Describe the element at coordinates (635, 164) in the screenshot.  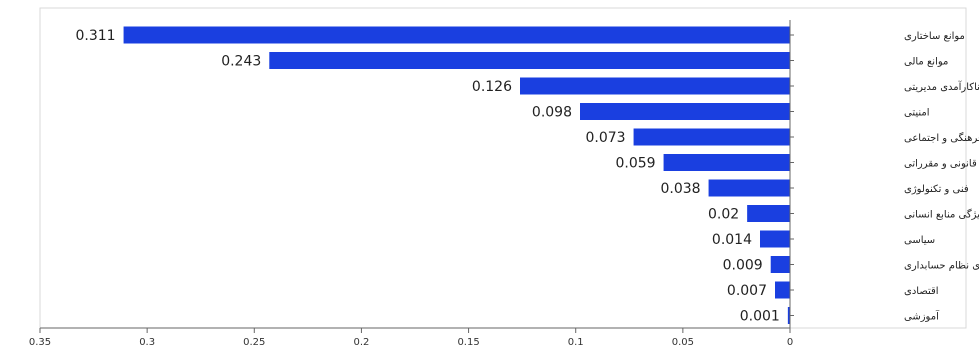
I see `data-label: 0.059` at that location.